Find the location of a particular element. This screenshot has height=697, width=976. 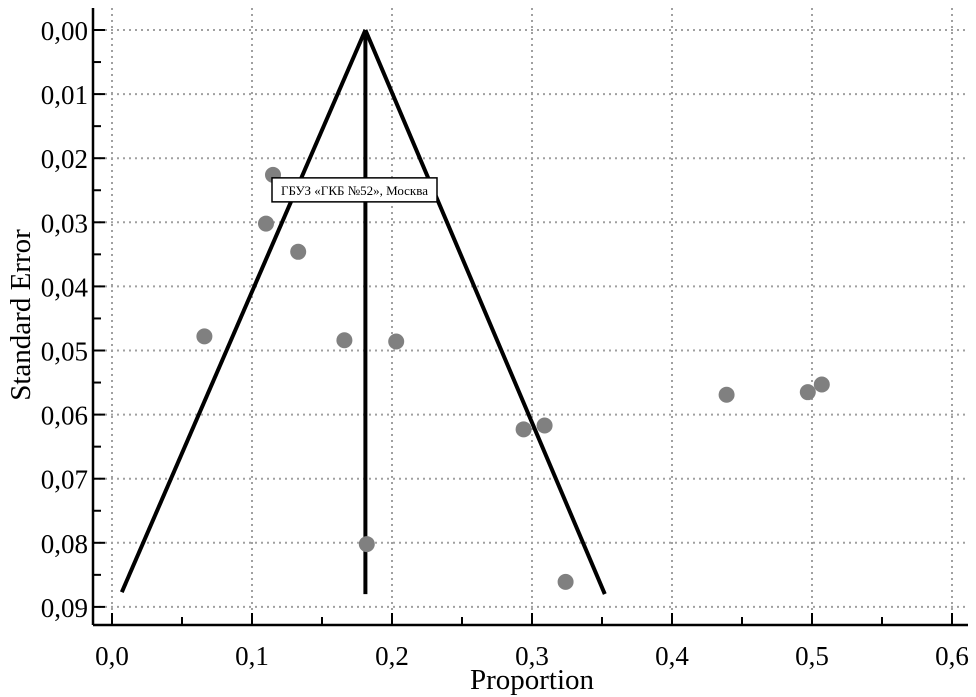

x-tick-label: 0,4 is located at coordinates (672, 656).